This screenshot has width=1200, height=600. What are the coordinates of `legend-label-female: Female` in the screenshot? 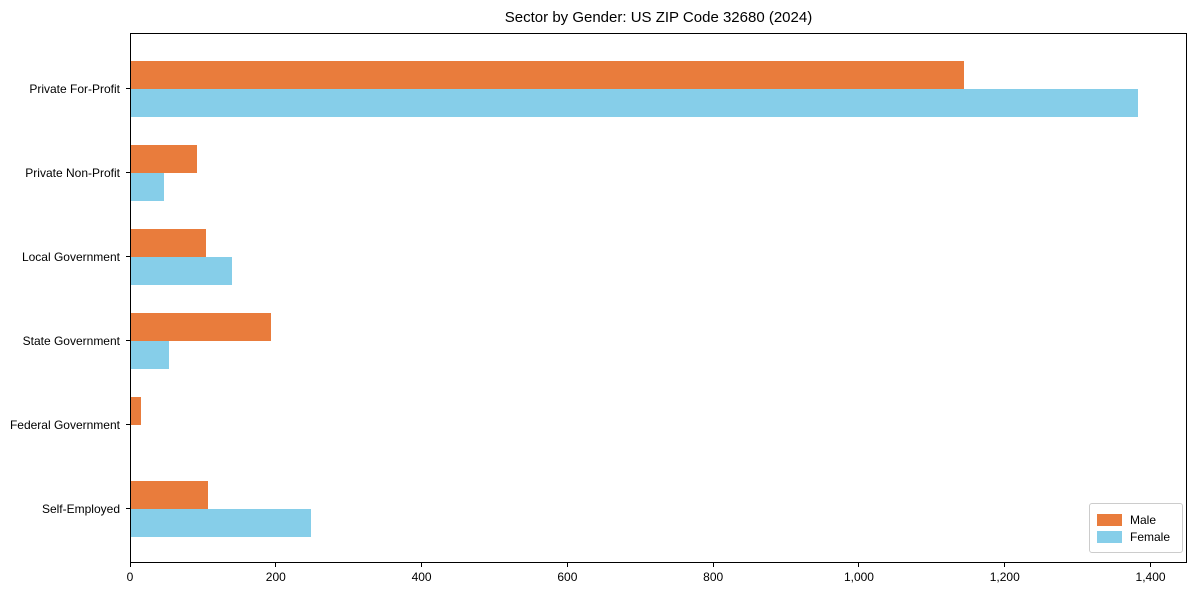 It's located at (1150, 536).